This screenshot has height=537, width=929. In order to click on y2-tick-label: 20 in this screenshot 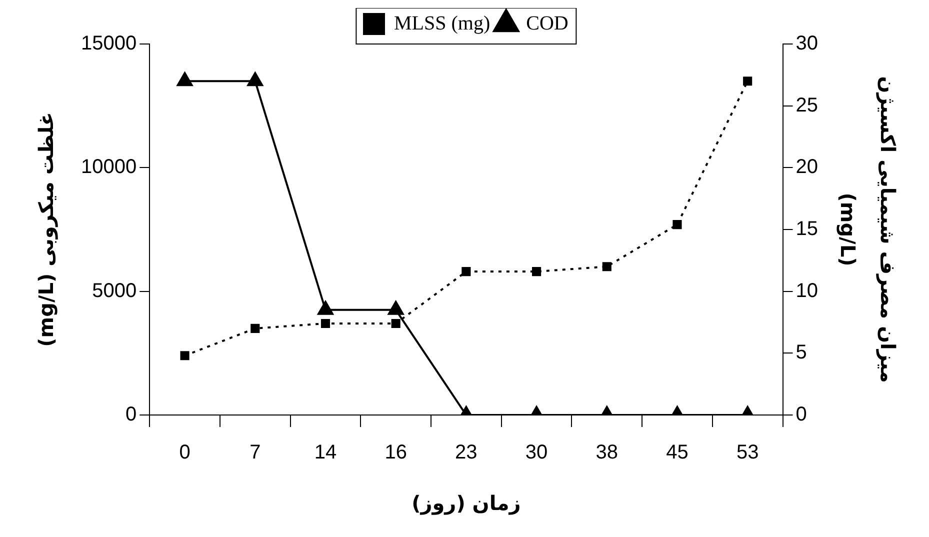, I will do `click(807, 167)`.